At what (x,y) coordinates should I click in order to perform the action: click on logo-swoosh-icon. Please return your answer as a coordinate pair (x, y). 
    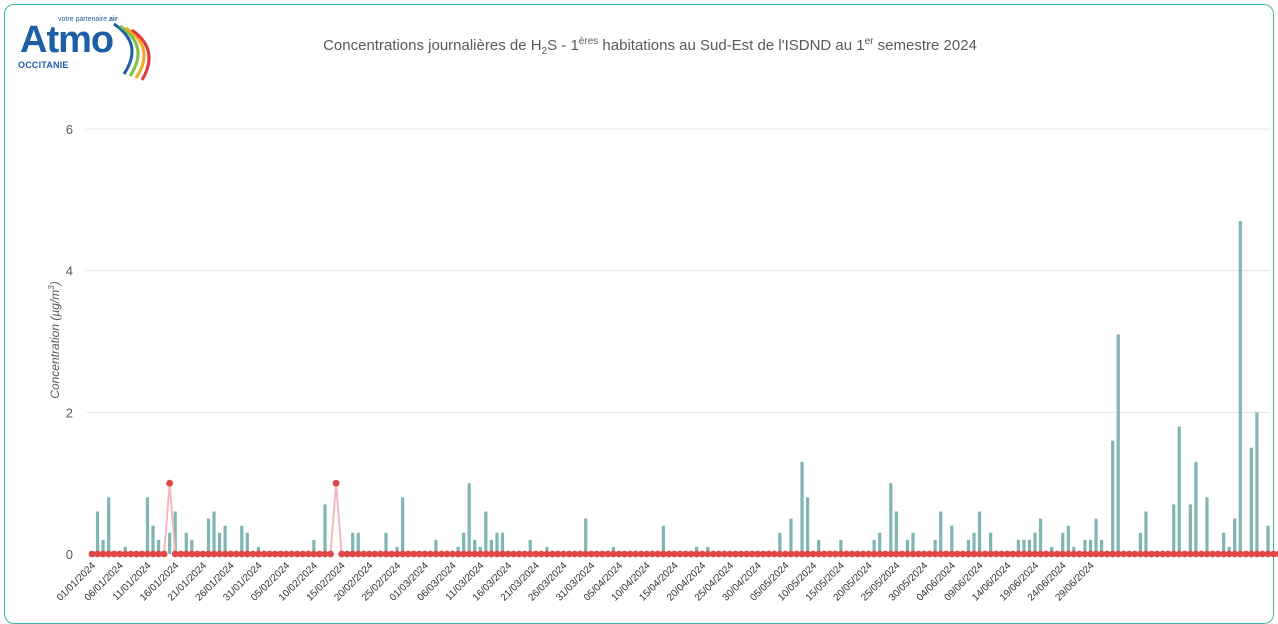
    Looking at the image, I should click on (132, 51).